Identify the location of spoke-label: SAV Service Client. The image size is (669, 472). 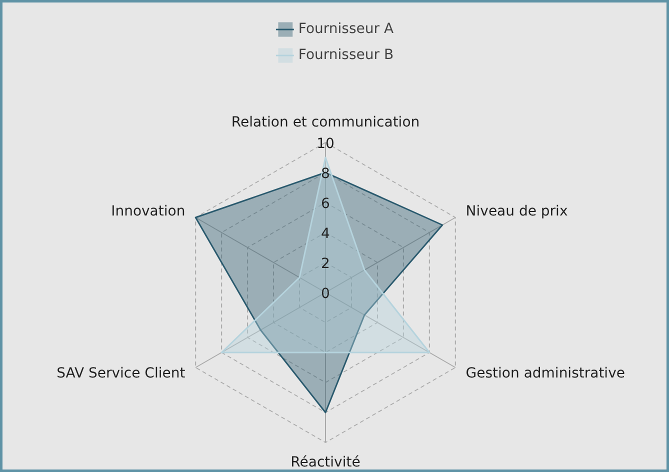
(121, 374).